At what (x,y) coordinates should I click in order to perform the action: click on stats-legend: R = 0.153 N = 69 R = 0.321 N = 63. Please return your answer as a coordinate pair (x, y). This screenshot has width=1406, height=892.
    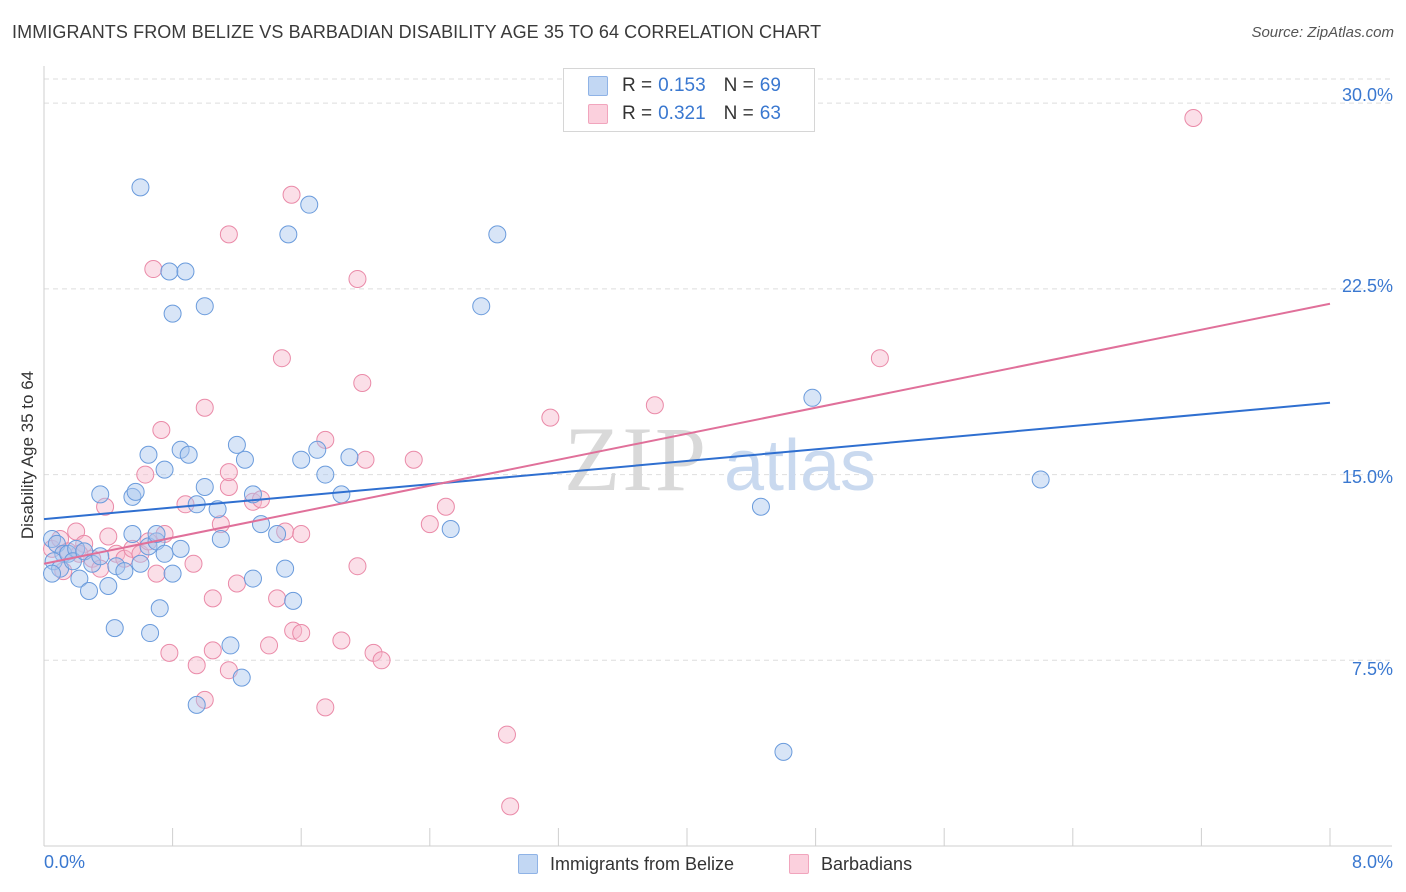
    Looking at the image, I should click on (689, 100).